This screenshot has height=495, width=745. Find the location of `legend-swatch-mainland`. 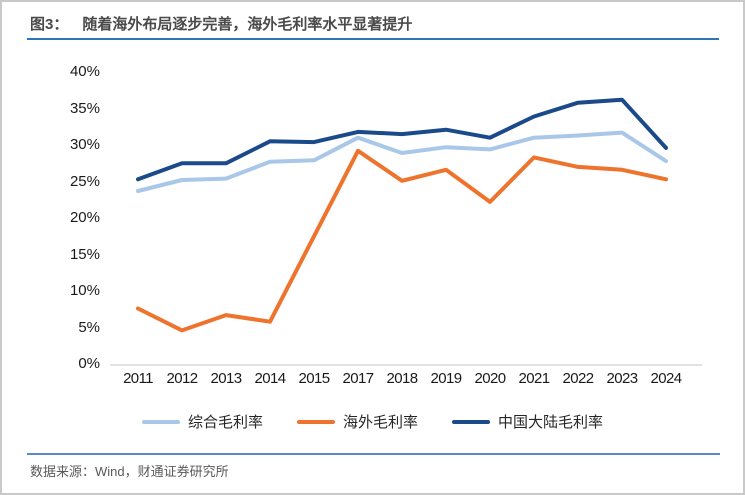

legend-swatch-mainland is located at coordinates (471, 421).